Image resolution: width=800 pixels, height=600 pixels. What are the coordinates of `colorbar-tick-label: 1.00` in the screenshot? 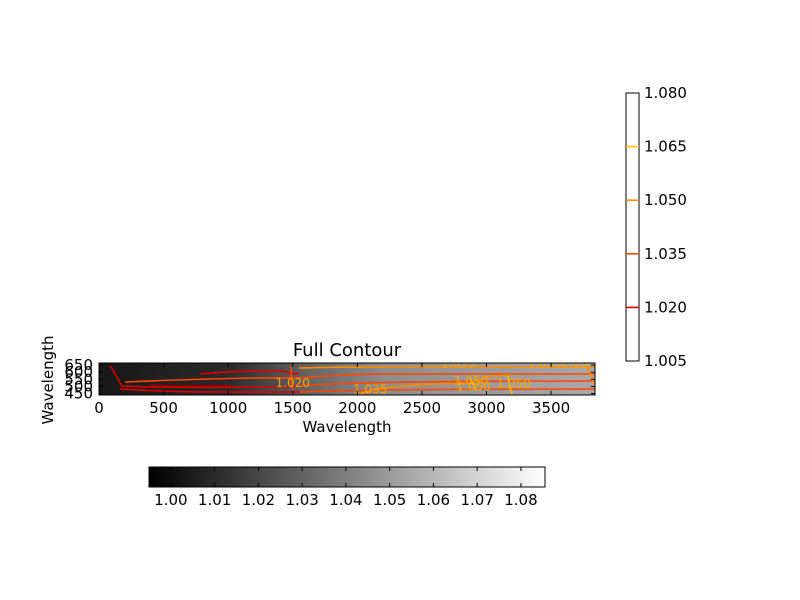 It's located at (170, 500).